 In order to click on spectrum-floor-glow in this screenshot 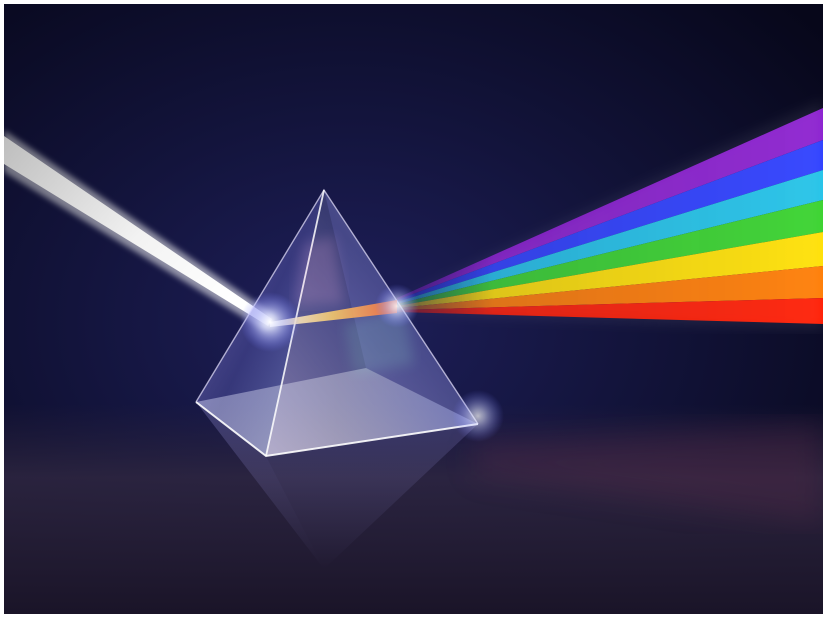, I will do `click(648, 474)`.